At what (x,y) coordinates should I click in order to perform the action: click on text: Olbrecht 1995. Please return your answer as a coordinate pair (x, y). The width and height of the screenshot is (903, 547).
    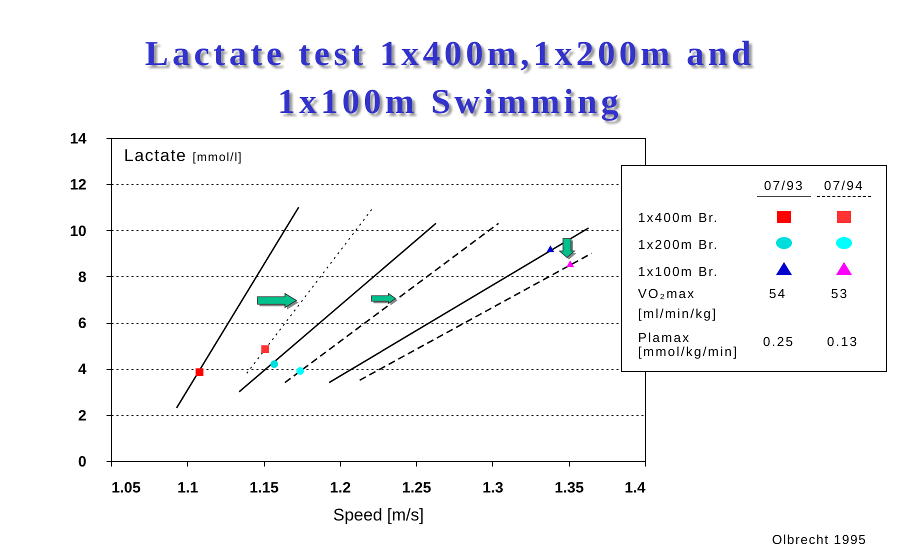
    Looking at the image, I should click on (819, 539).